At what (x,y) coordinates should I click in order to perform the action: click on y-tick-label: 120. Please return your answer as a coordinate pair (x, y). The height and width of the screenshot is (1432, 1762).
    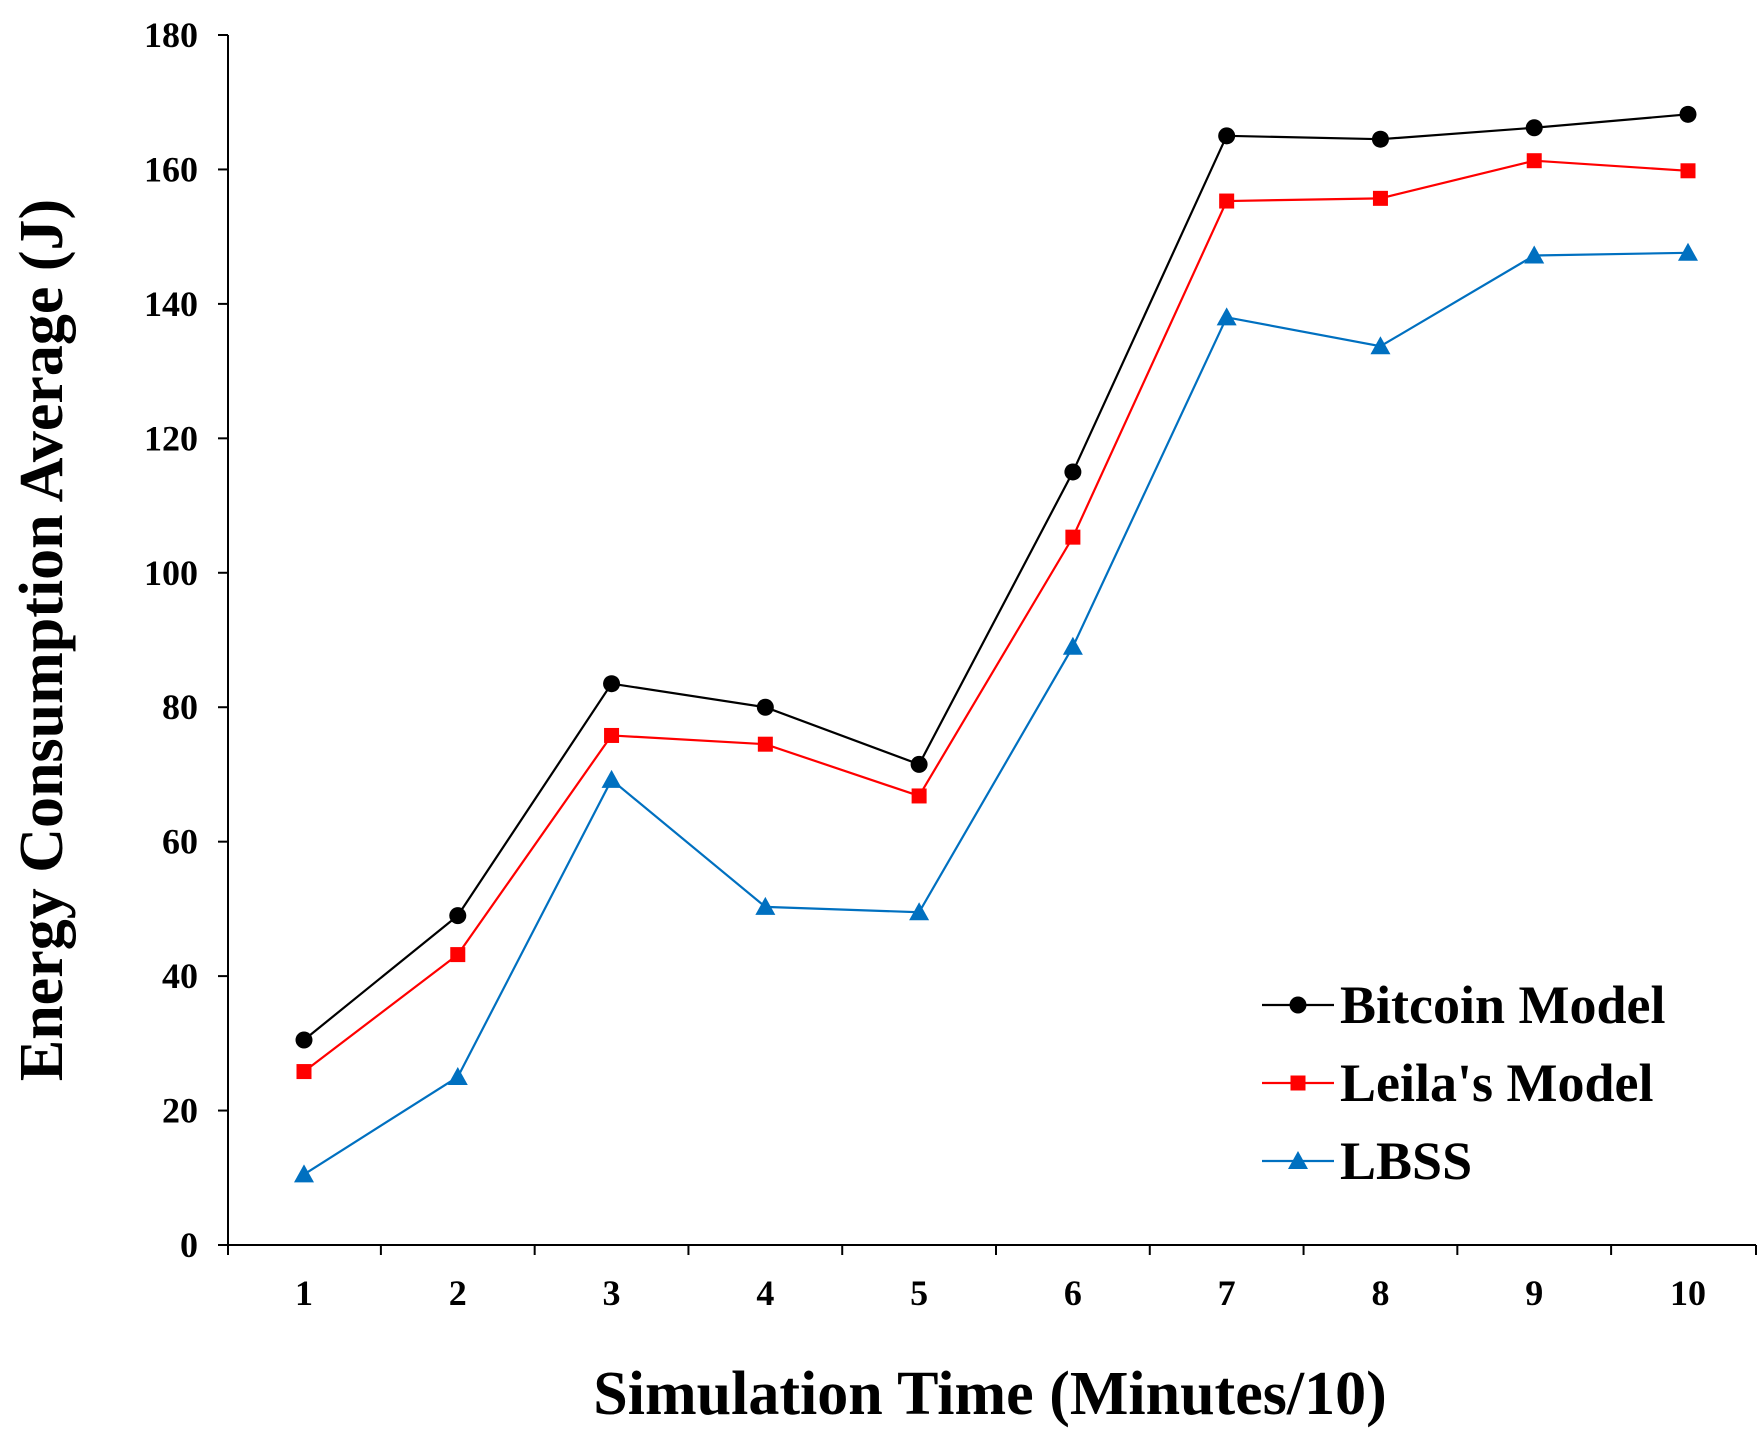
    Looking at the image, I should click on (171, 438).